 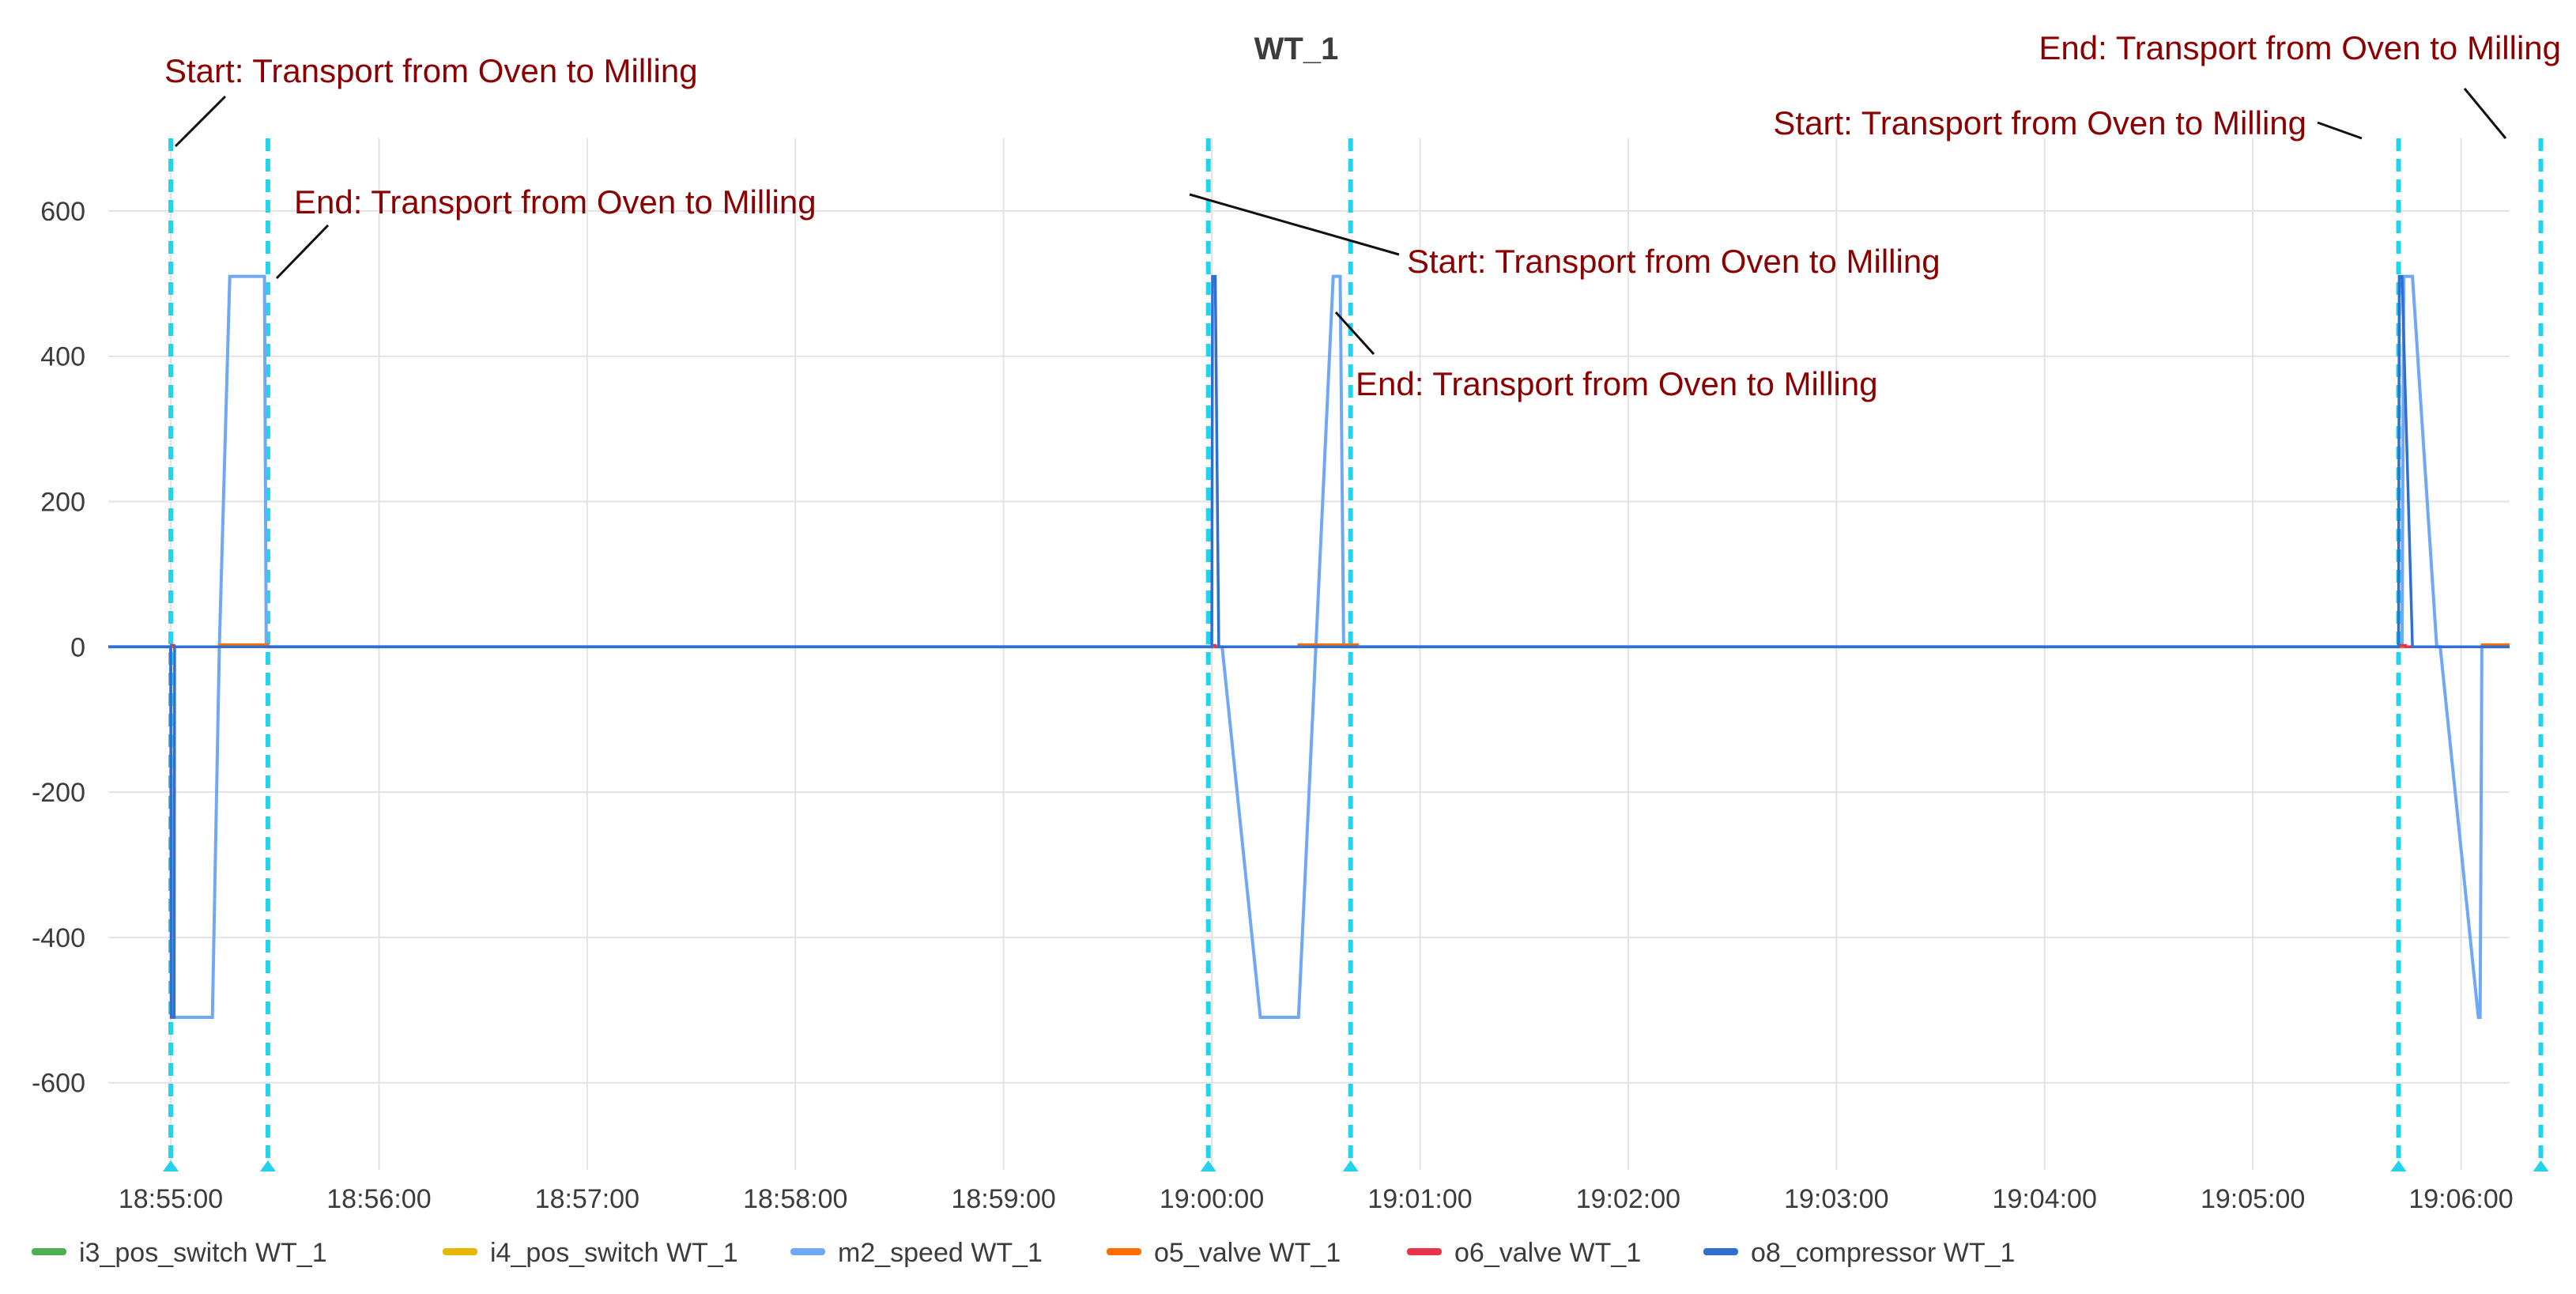 I want to click on x-tick-label: 19:00:00, so click(x=1212, y=1199).